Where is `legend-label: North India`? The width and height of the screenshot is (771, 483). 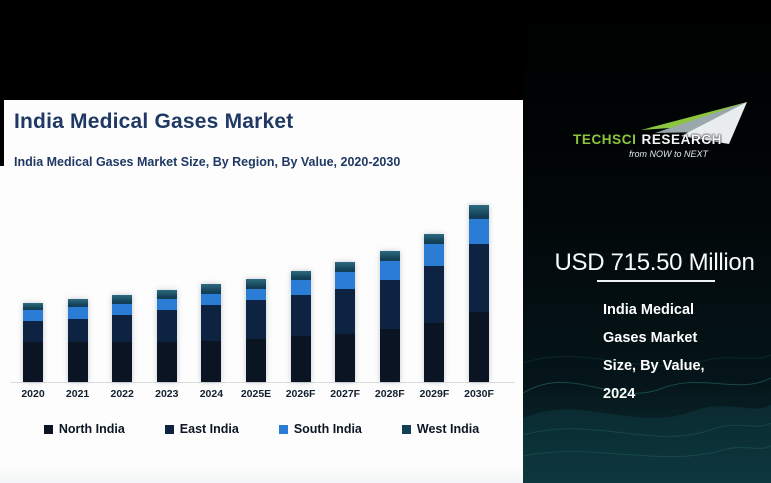
legend-label: North India is located at coordinates (91, 429).